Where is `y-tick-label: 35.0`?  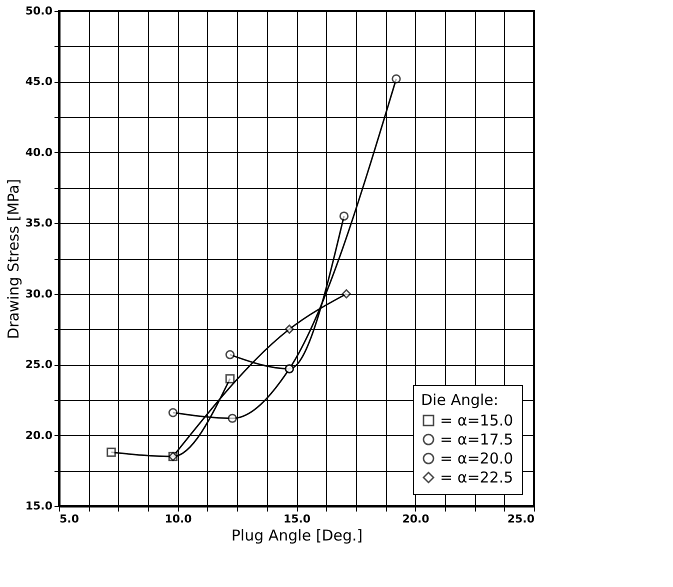 y-tick-label: 35.0 is located at coordinates (39, 223).